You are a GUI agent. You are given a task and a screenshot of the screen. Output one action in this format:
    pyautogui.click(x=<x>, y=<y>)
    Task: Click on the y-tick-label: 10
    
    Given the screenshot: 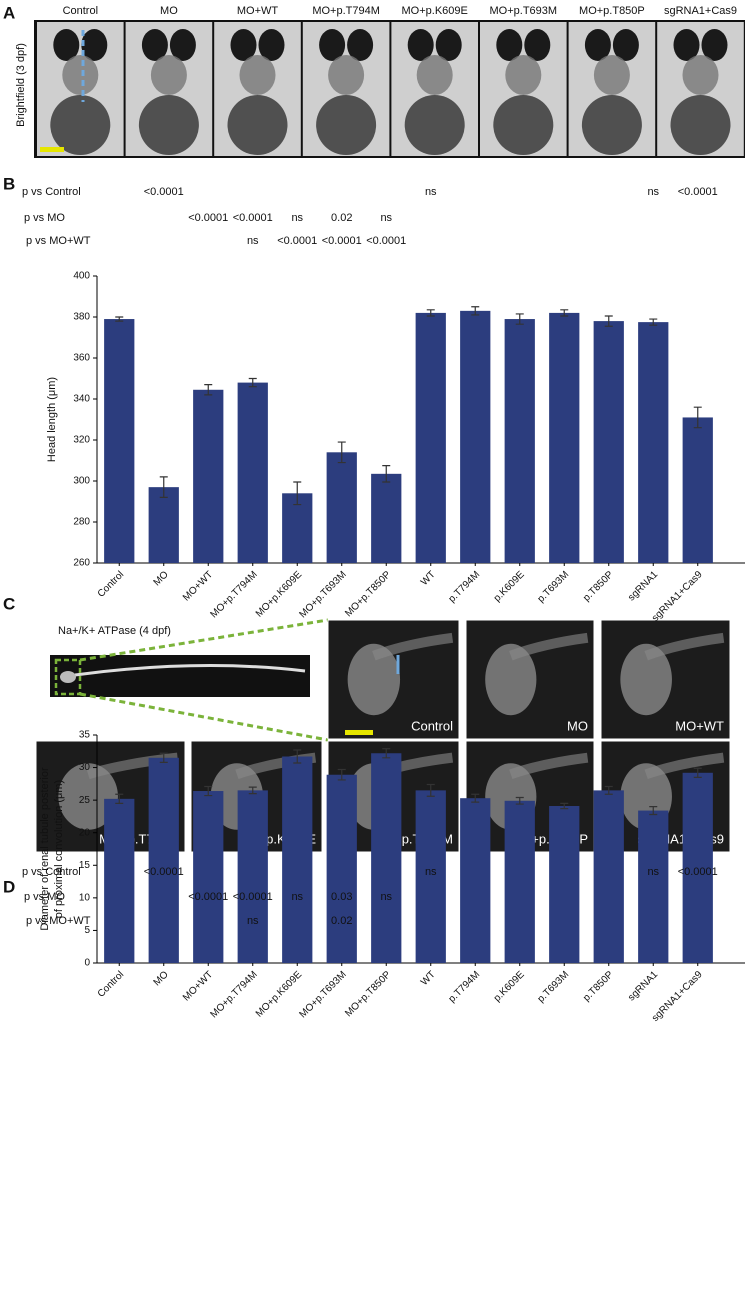 What is the action you would take?
    pyautogui.click(x=85, y=897)
    